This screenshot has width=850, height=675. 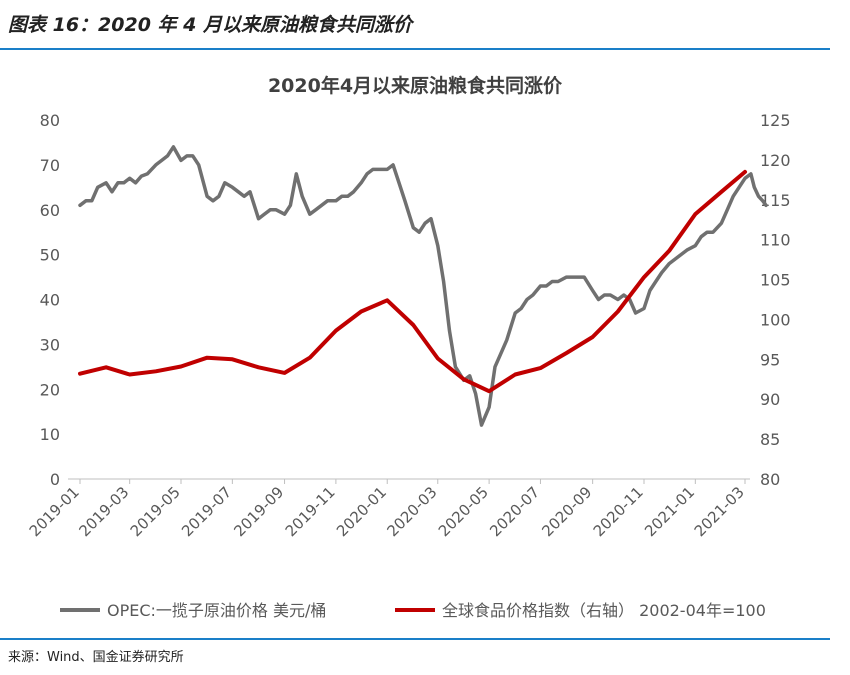 I want to click on source-note: 来源：Wind、国金证券研究所, so click(x=96, y=657).